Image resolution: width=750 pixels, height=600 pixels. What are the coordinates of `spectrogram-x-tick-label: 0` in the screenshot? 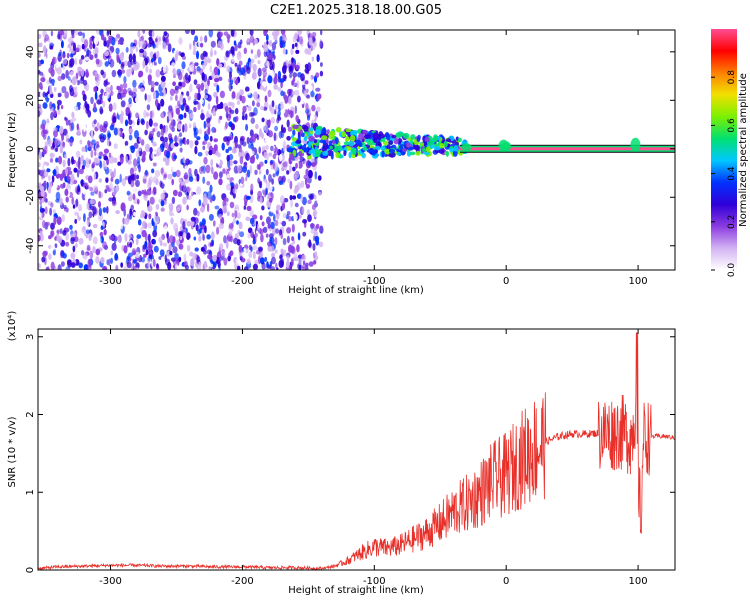 It's located at (506, 281).